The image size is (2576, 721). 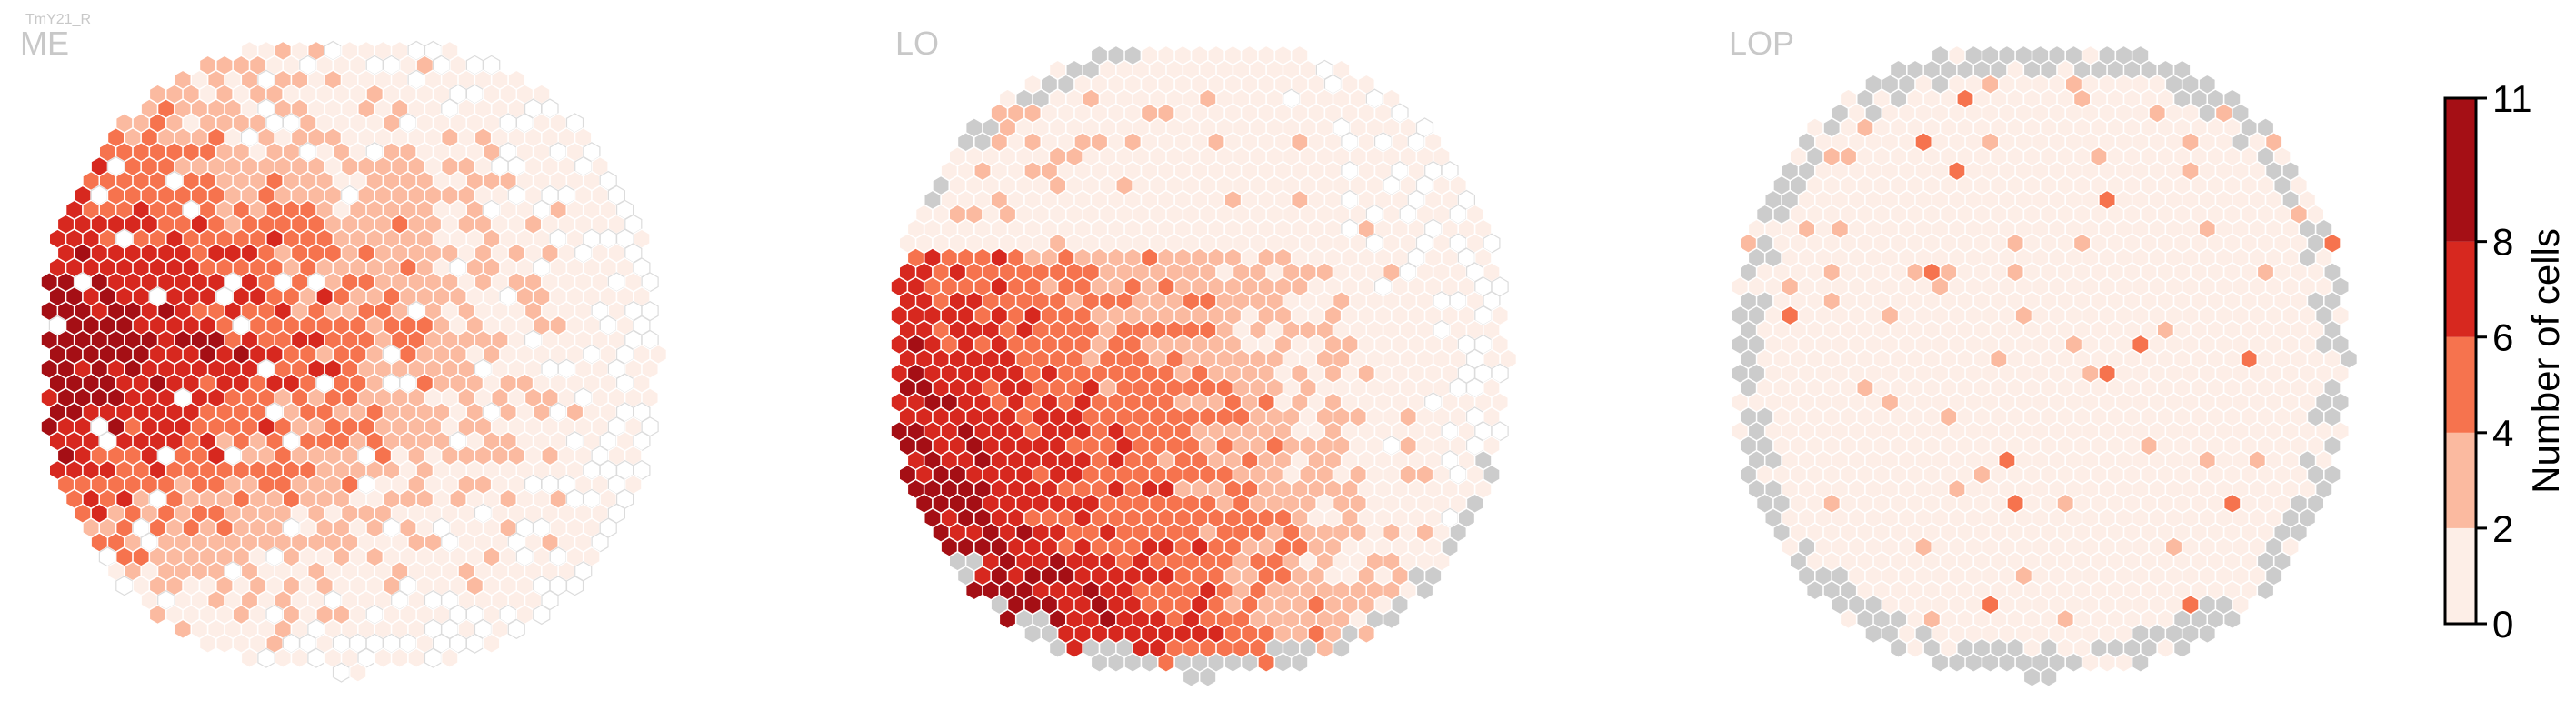 I want to click on panel-title-lo: LO, so click(x=917, y=43).